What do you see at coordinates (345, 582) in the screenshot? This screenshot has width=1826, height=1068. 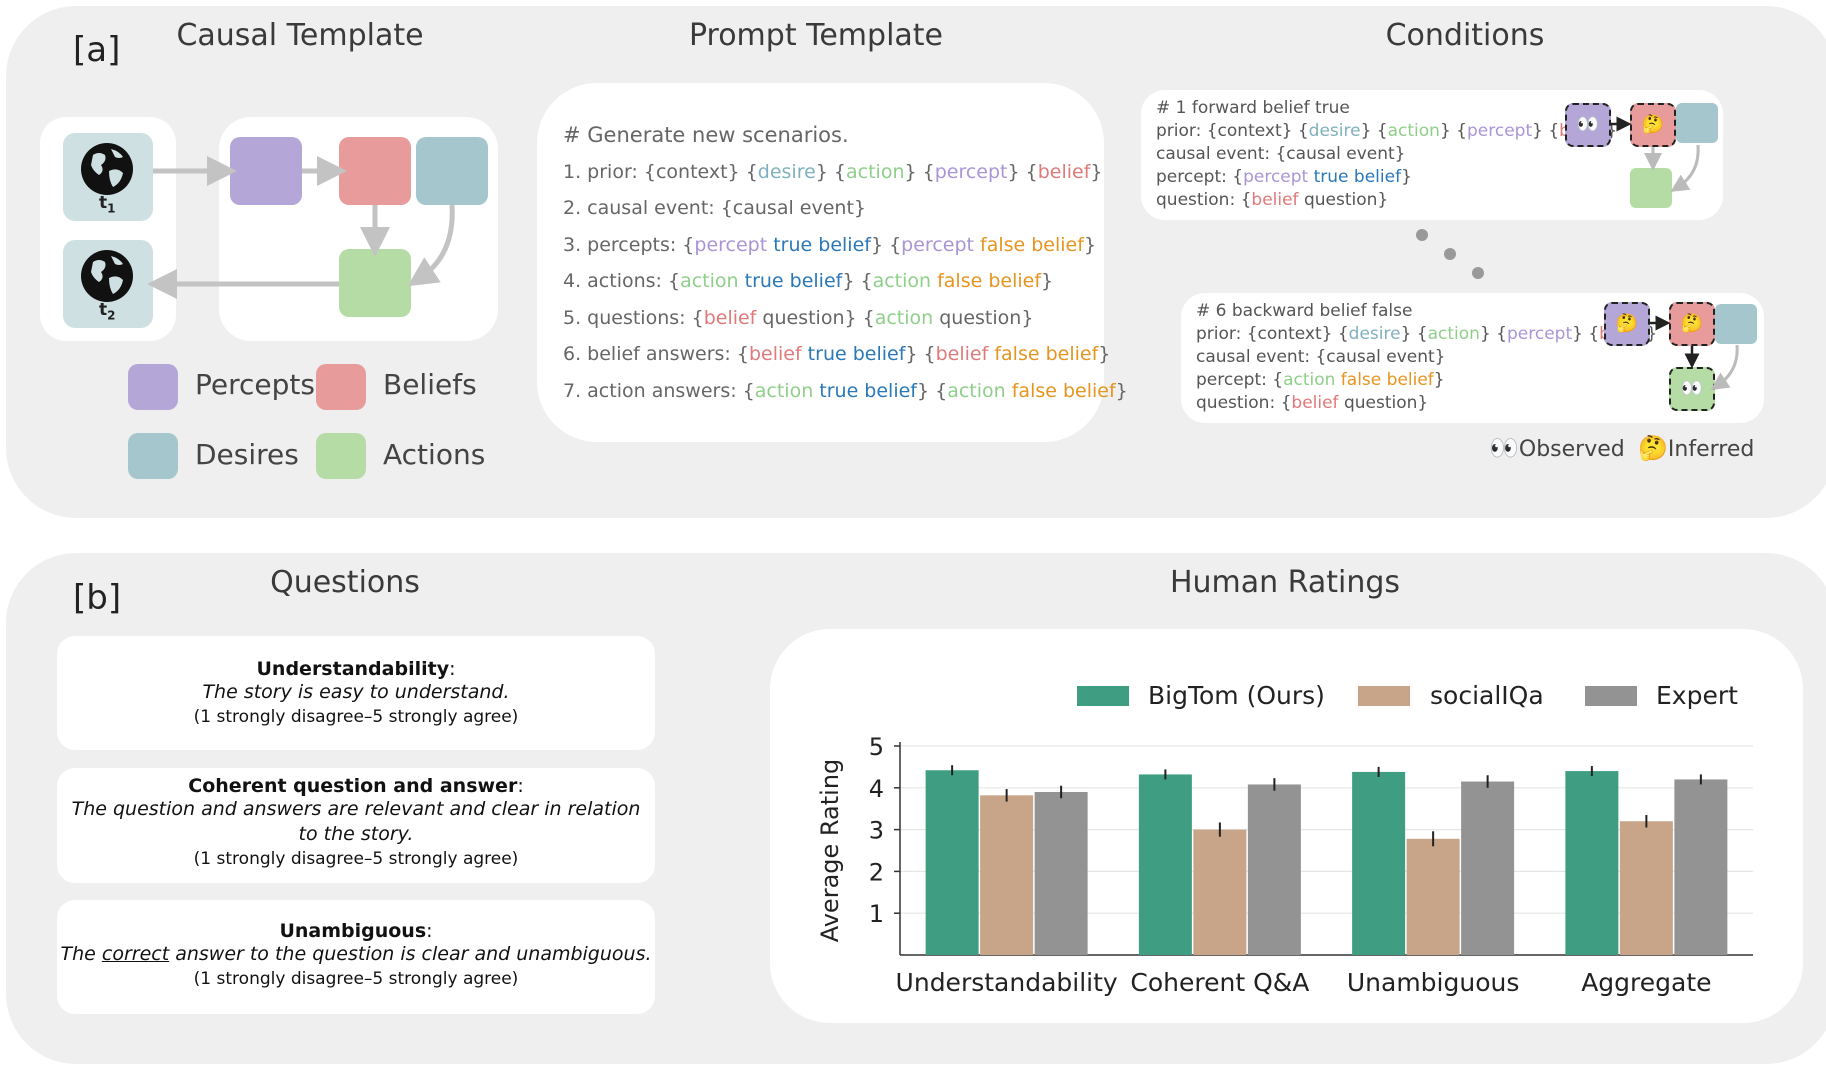 I see `questions-title: Questions` at bounding box center [345, 582].